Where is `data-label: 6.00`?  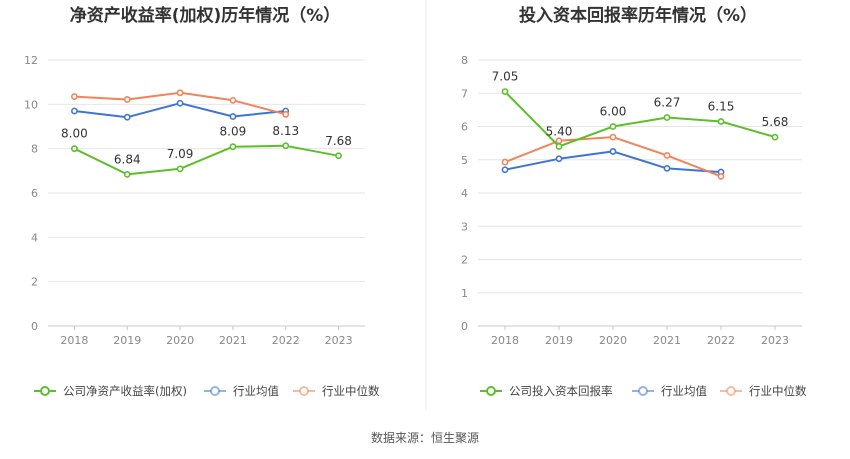 data-label: 6.00 is located at coordinates (613, 112).